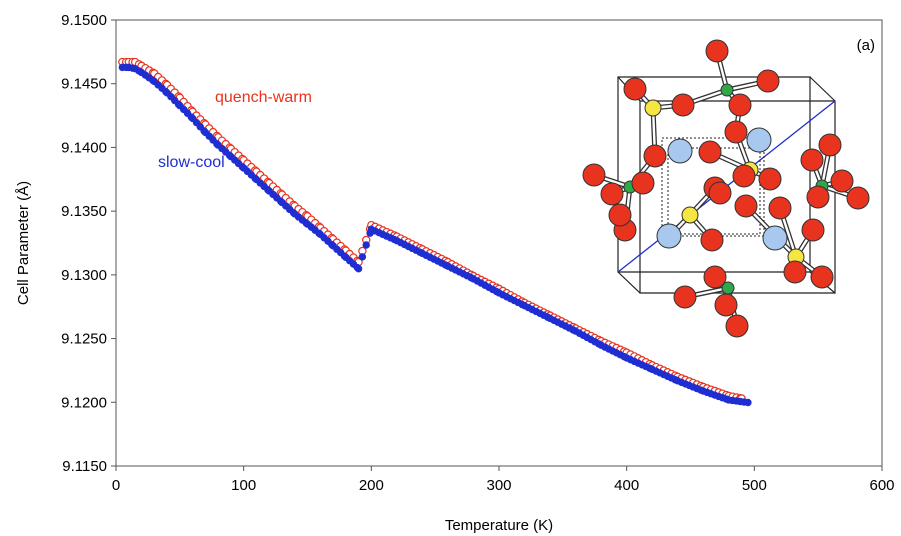 This screenshot has width=901, height=536. Describe the element at coordinates (499, 525) in the screenshot. I see `x-axis-title: Temperature (K)` at that location.